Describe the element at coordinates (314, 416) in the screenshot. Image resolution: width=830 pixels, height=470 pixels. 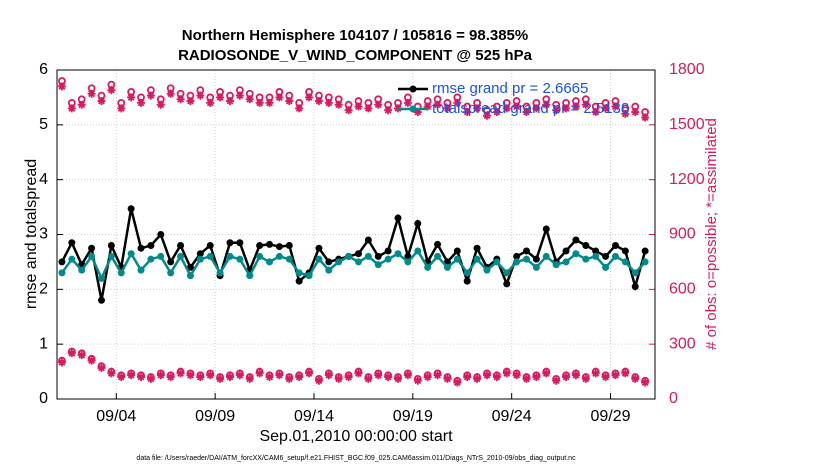
I see `x-tick-label: 09/14` at that location.